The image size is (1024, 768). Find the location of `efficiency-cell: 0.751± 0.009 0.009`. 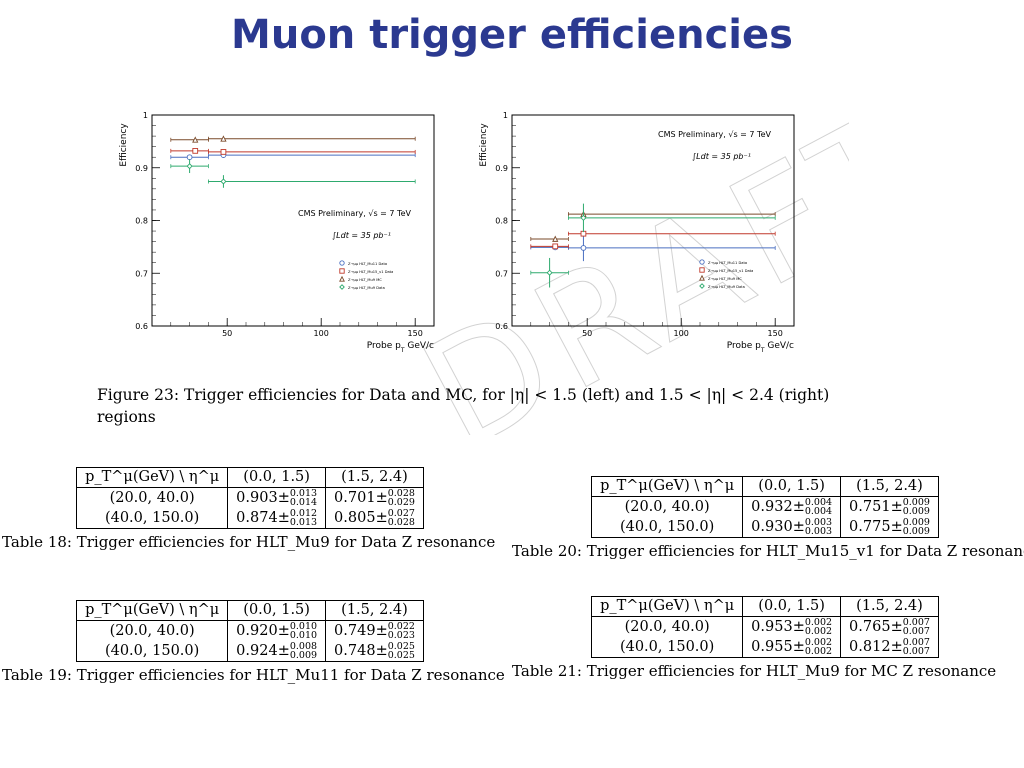

efficiency-cell: 0.751± 0.009 0.009 is located at coordinates (890, 507).